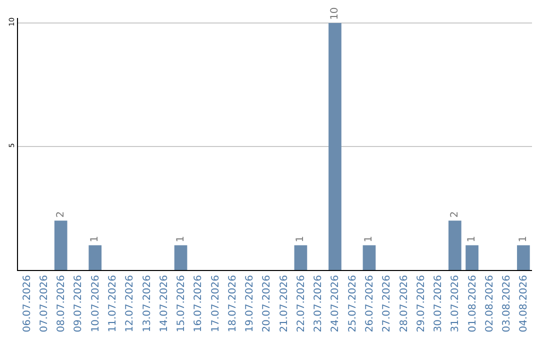  Describe the element at coordinates (456, 303) in the screenshot. I see `x-tick-label: 31.07.2026` at that location.